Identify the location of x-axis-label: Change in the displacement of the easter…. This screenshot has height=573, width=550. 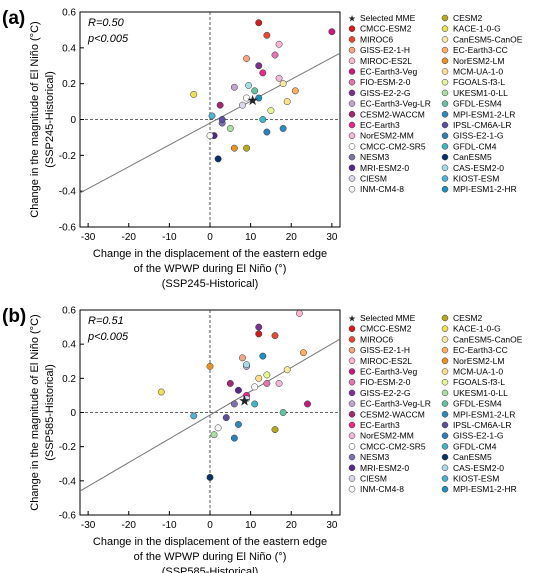
(210, 254).